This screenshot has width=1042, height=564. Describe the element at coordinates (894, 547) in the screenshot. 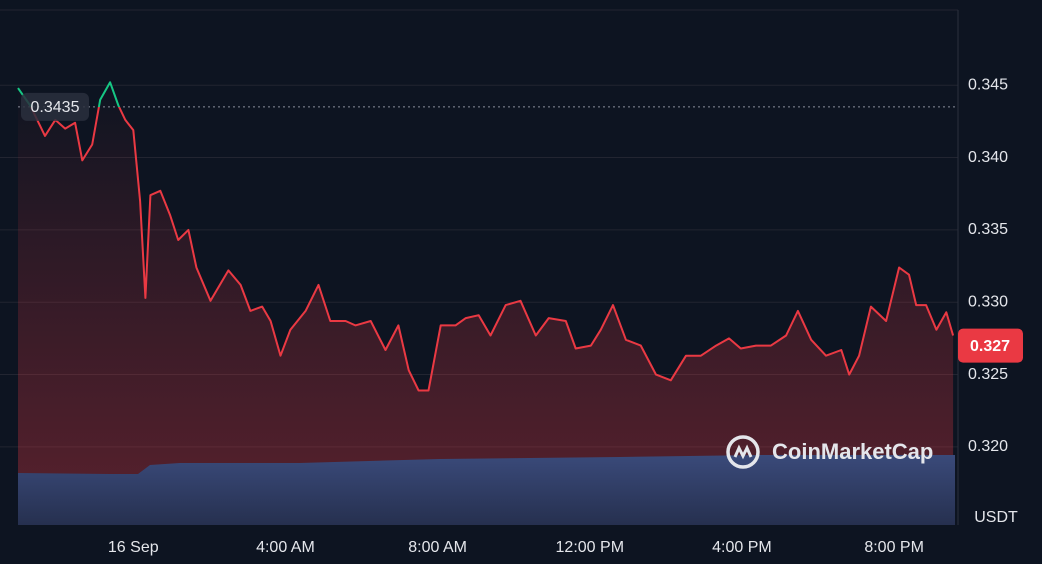

I see `x-tick-label: 8:00 PM` at that location.